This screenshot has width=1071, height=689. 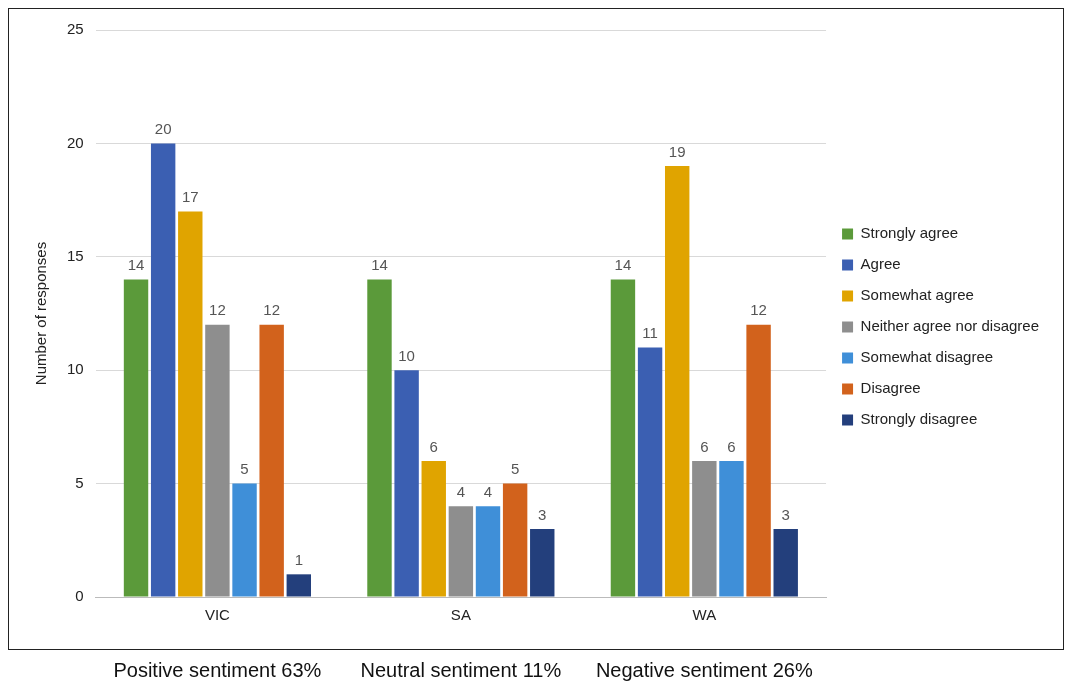 I want to click on data-label: 19, so click(x=677, y=151).